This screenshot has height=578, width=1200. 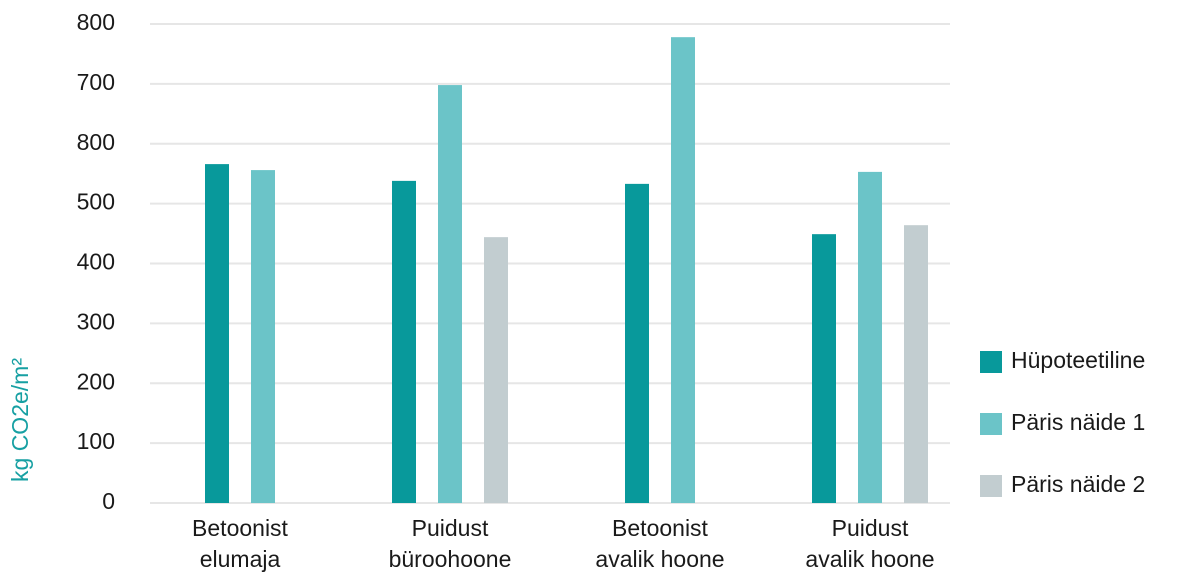 What do you see at coordinates (96, 82) in the screenshot?
I see `y-tick-label: 700` at bounding box center [96, 82].